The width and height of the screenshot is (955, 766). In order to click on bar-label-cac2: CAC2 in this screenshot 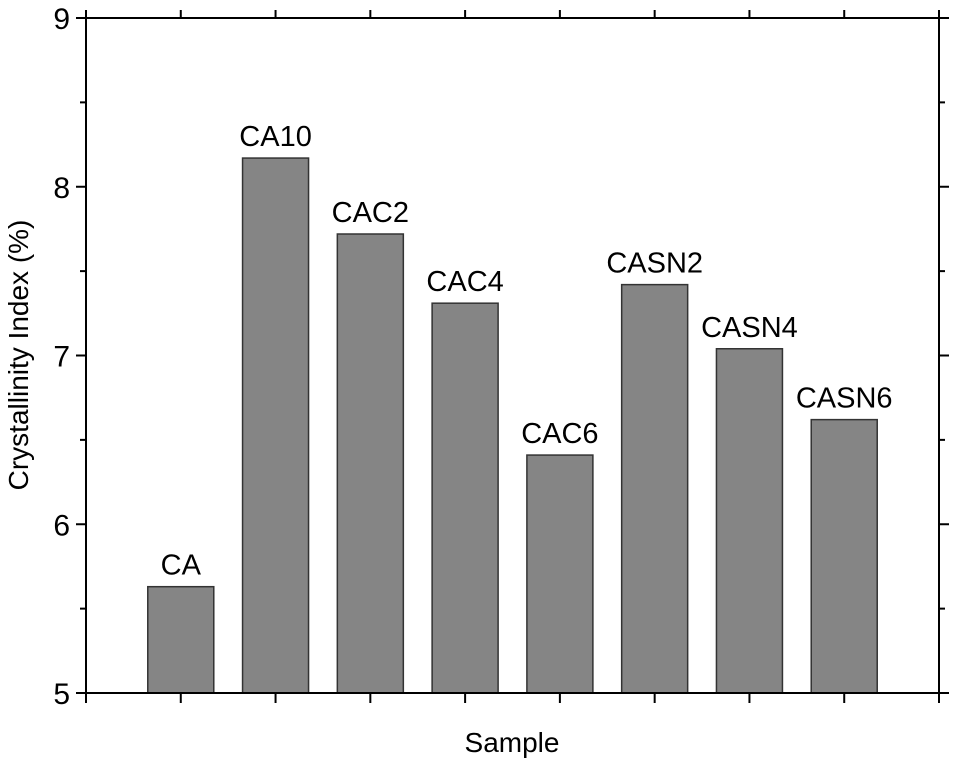, I will do `click(370, 213)`.